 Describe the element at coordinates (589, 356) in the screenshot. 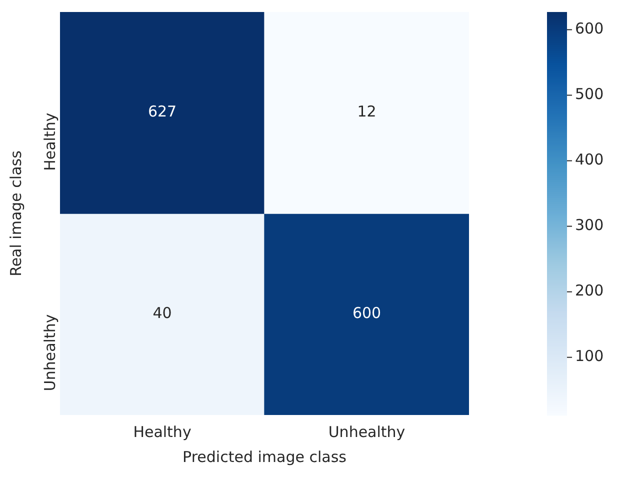

I see `color-bar-label: 100` at that location.